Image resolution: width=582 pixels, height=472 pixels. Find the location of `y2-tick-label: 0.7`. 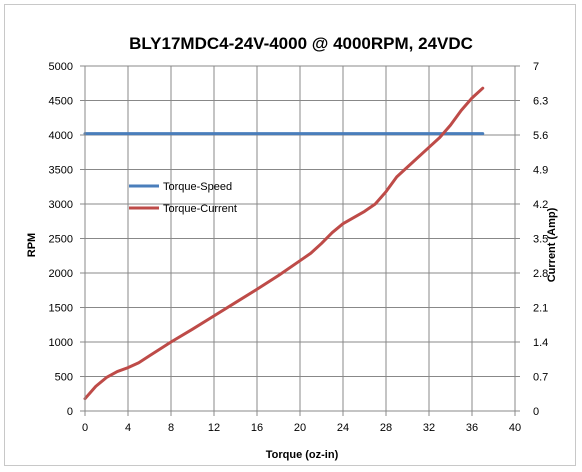

y2-tick-label: 0.7 is located at coordinates (540, 378).